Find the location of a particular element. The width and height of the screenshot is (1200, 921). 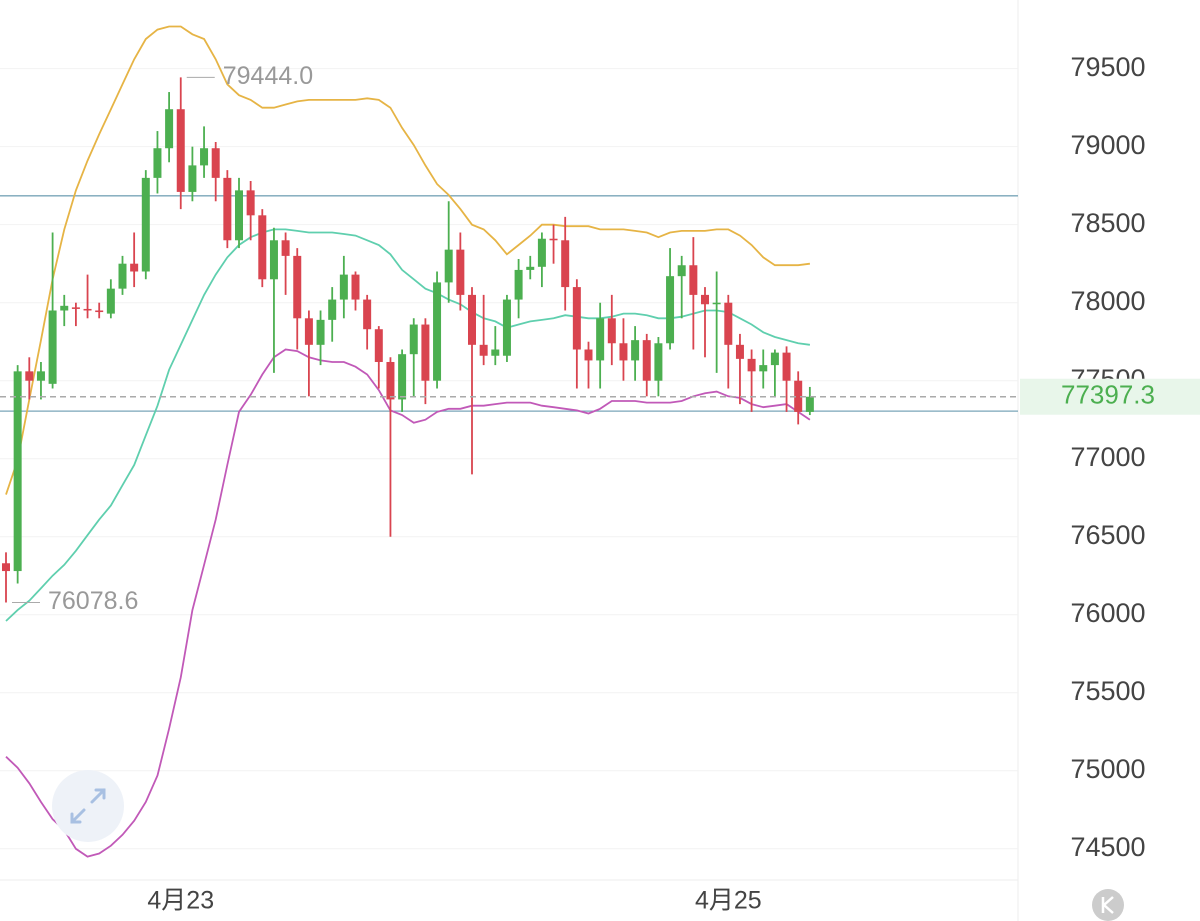

x-tick-label: 4月23 is located at coordinates (180, 901).